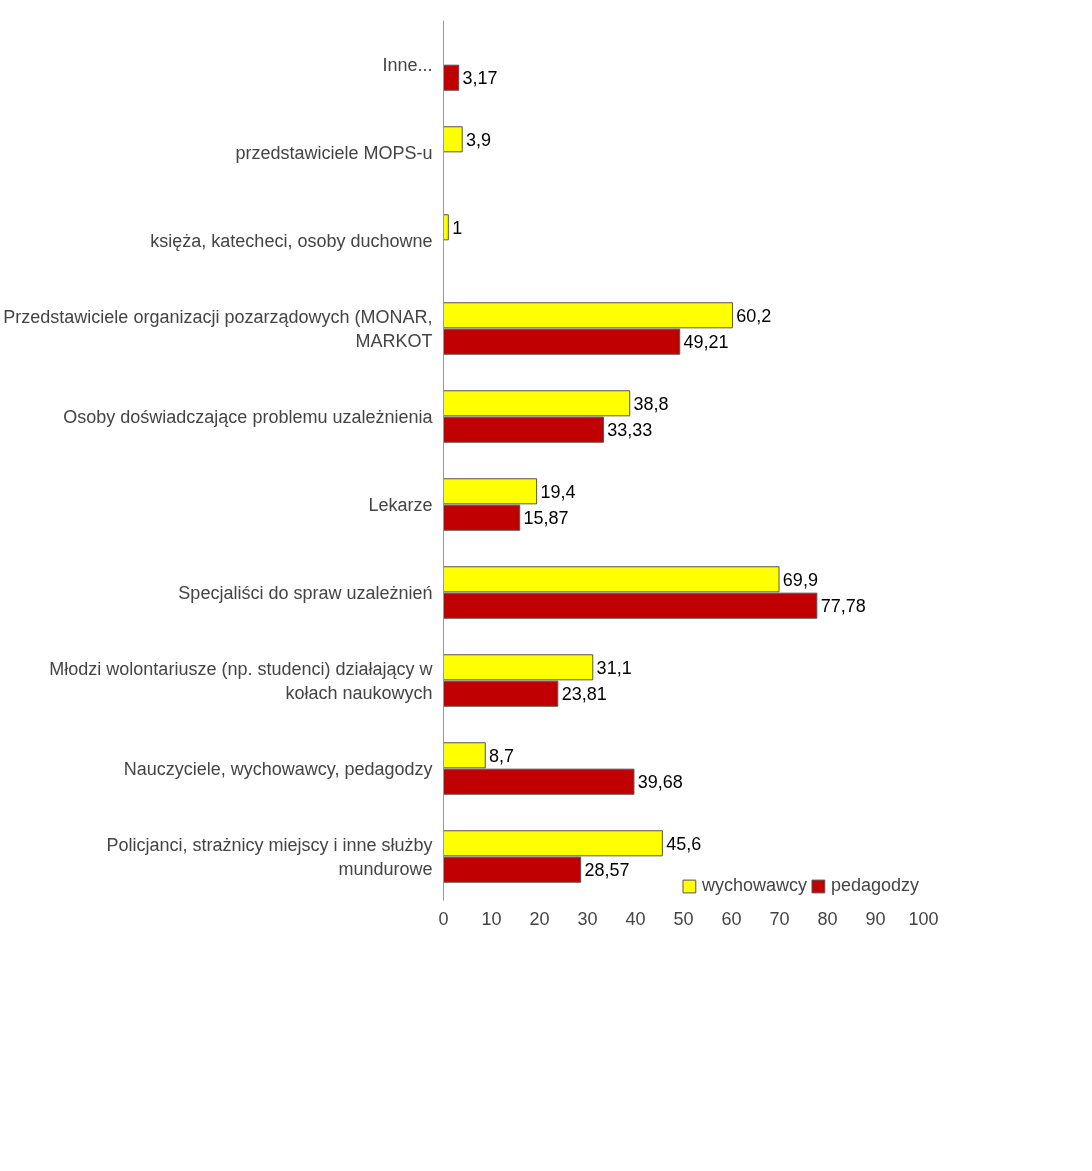 The width and height of the screenshot is (1092, 1171). Describe the element at coordinates (539, 918) in the screenshot. I see `x-tick-label: 20` at that location.